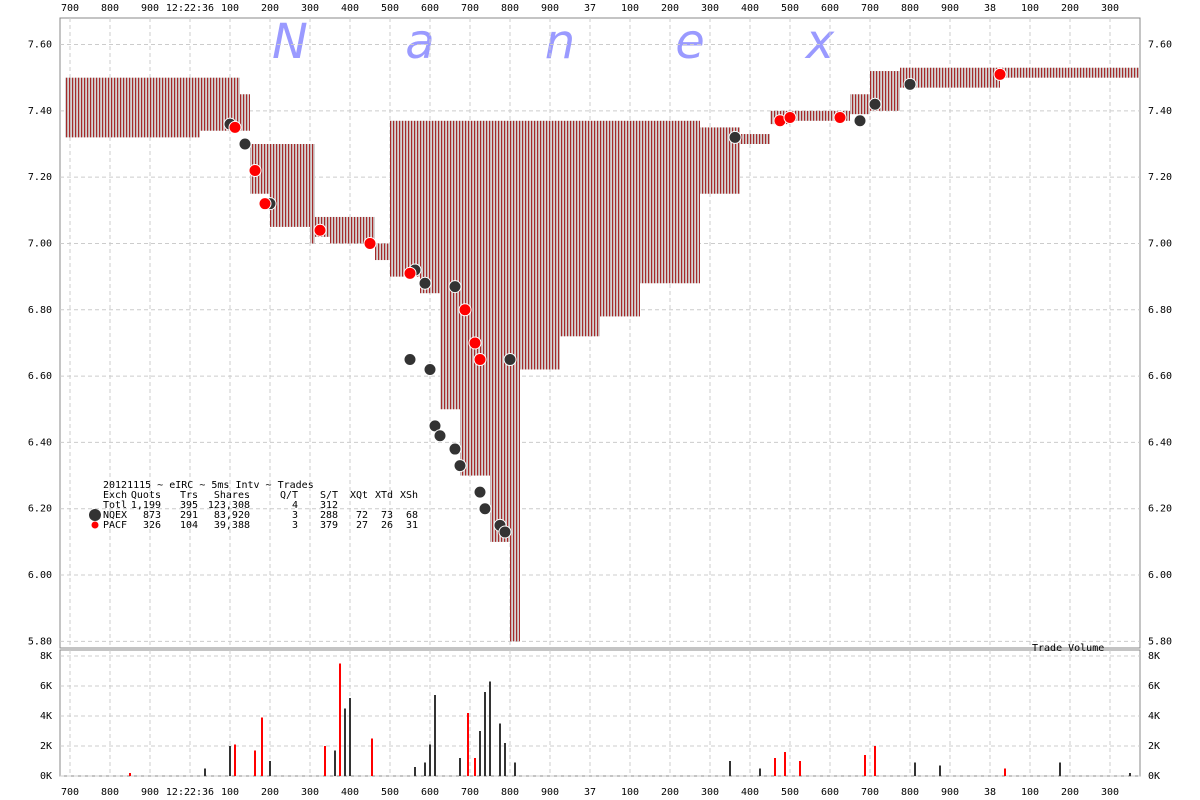 The height and width of the screenshot is (800, 1200). I want to click on y-tick-label-right: 6.80, so click(1160, 310).